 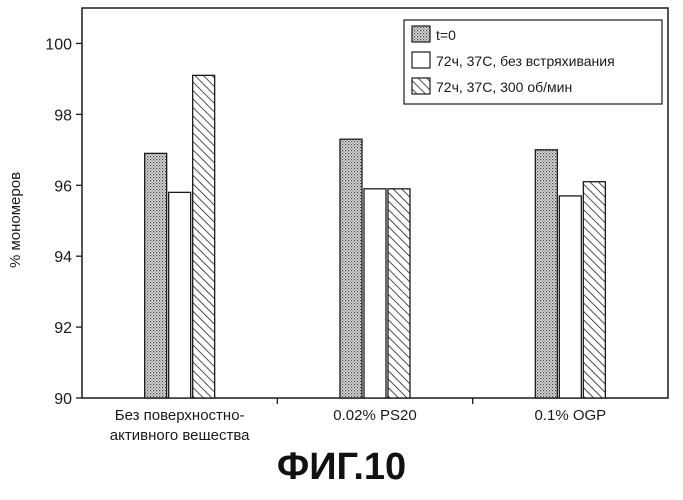 I want to click on legend-label: 72ч, 37C, 300 об/мин, so click(x=504, y=87).